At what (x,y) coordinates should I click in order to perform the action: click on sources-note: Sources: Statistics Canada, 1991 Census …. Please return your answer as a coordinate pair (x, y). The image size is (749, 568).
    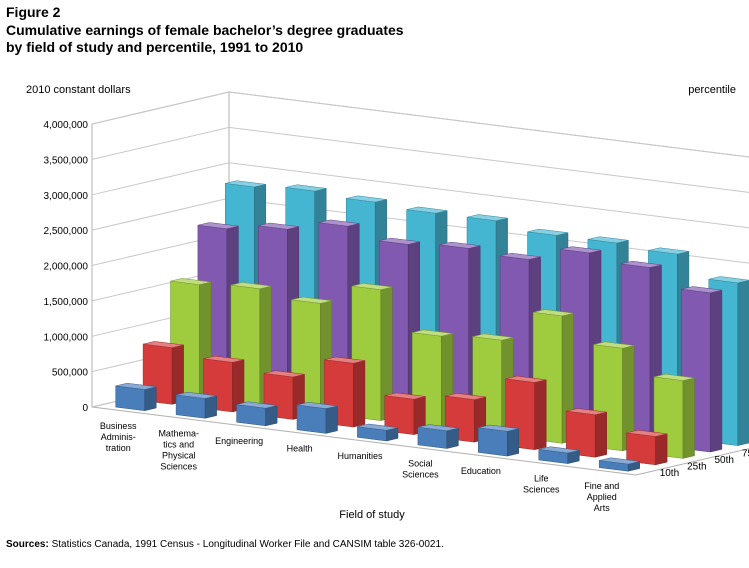
    Looking at the image, I should click on (225, 544).